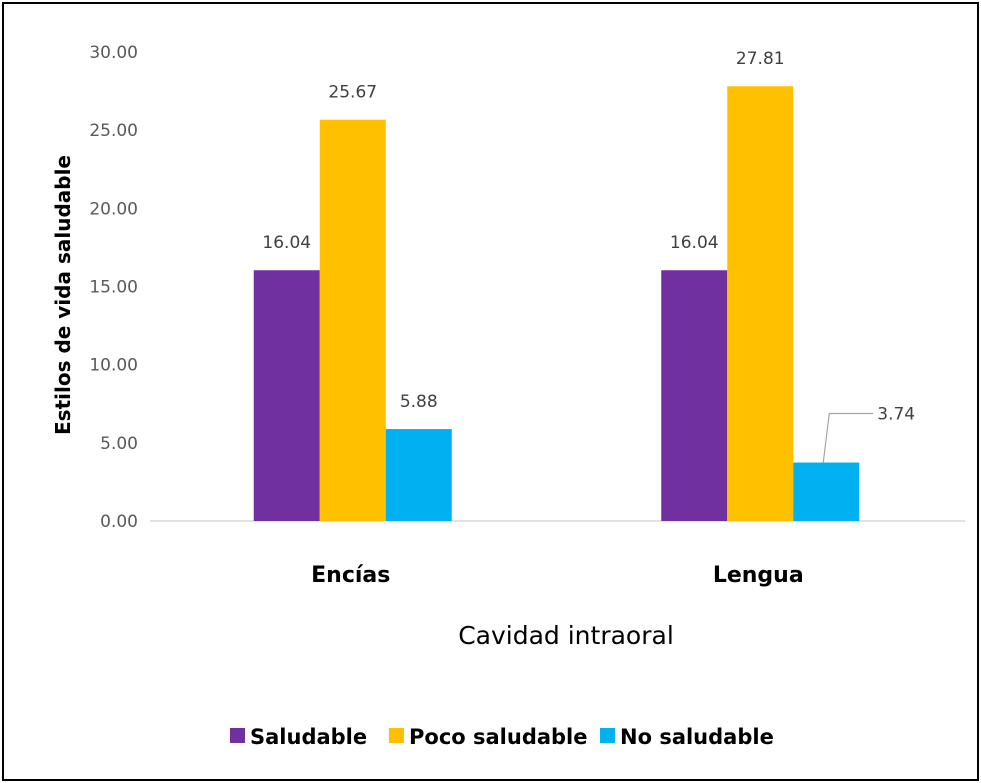 This screenshot has height=783, width=981. I want to click on data-label: 3.74, so click(896, 415).